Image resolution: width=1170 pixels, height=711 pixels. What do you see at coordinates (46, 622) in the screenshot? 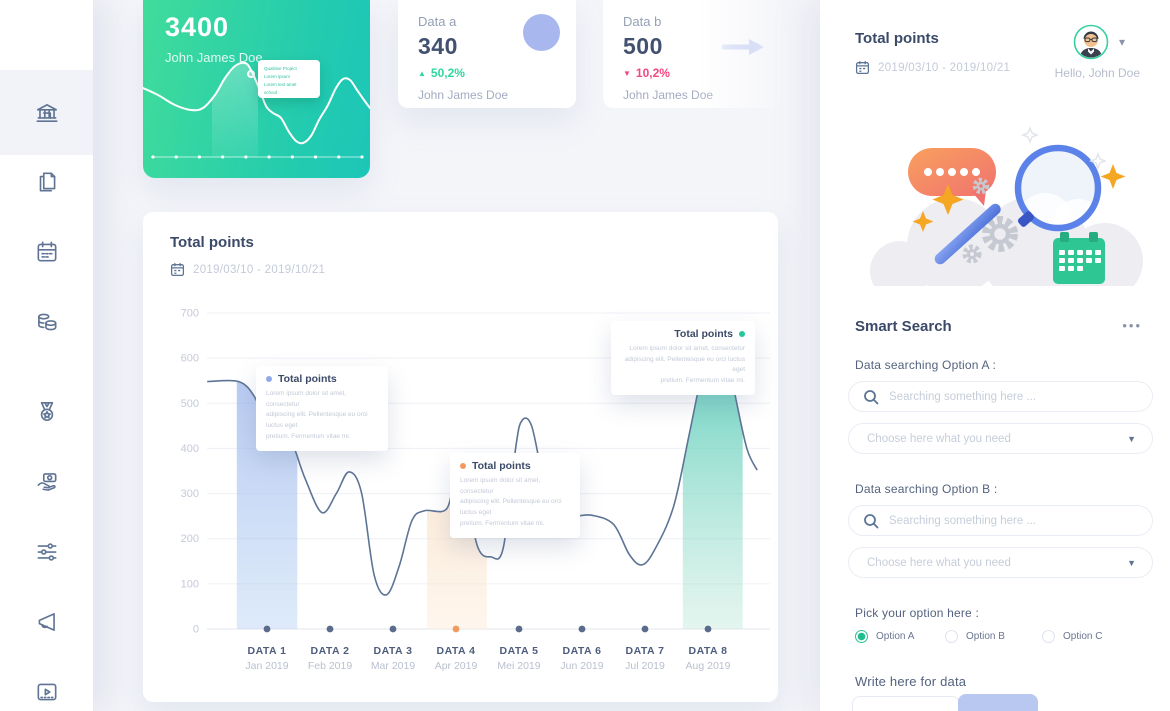
I see `sidebar-item-megaphone` at bounding box center [46, 622].